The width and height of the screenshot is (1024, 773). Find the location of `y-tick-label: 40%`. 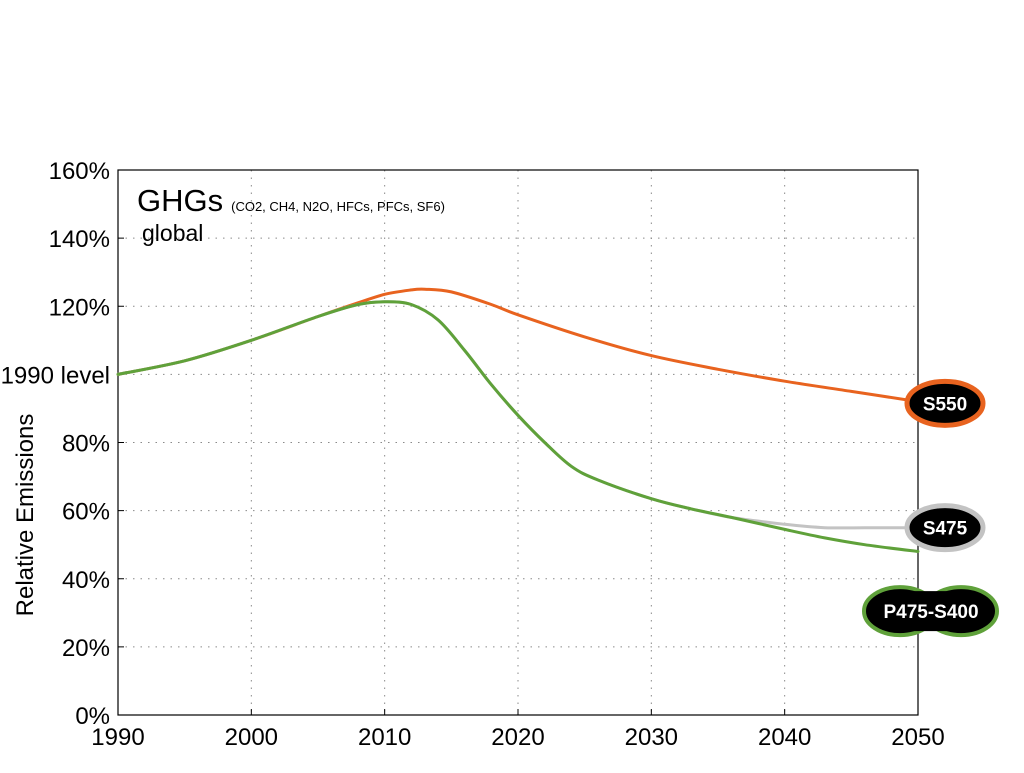

y-tick-label: 40% is located at coordinates (86, 580).